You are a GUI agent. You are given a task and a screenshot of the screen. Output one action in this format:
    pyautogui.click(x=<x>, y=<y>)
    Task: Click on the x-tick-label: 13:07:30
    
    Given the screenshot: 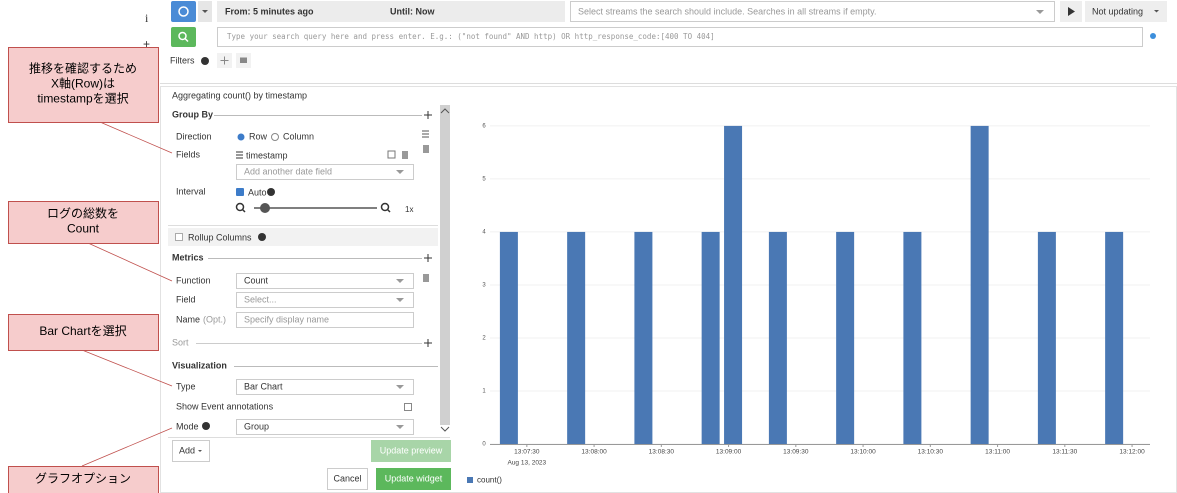 What is the action you would take?
    pyautogui.click(x=527, y=452)
    